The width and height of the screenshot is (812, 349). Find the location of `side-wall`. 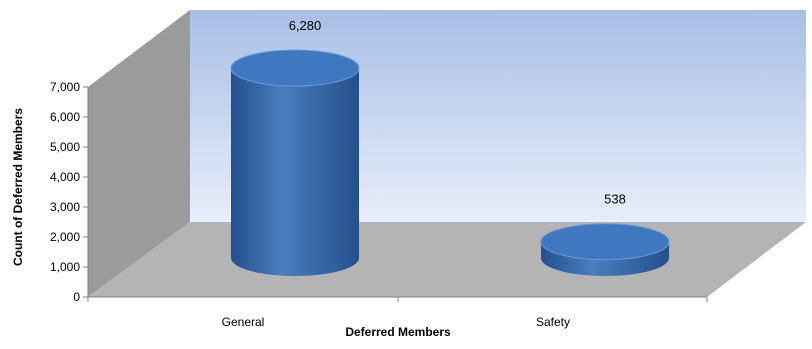

side-wall is located at coordinates (139, 153).